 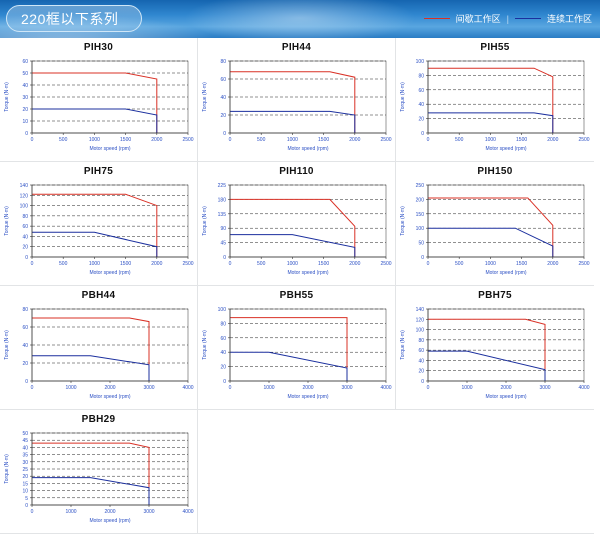 What do you see at coordinates (296, 47) in the screenshot?
I see `chart-title: PIH44` at bounding box center [296, 47].